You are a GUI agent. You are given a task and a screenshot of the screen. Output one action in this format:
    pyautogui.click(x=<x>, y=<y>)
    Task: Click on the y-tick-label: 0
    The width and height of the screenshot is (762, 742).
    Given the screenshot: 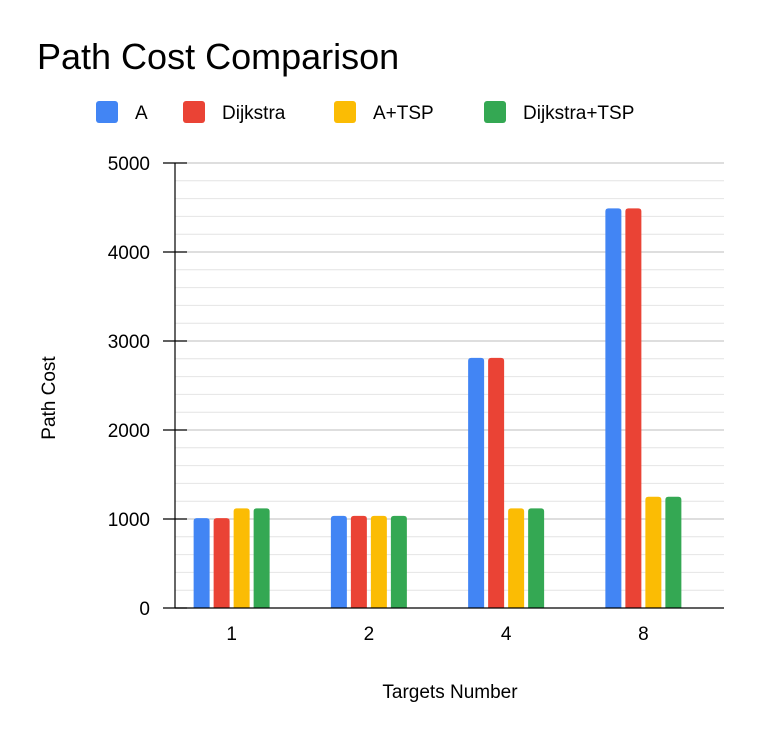 What is the action you would take?
    pyautogui.click(x=144, y=609)
    